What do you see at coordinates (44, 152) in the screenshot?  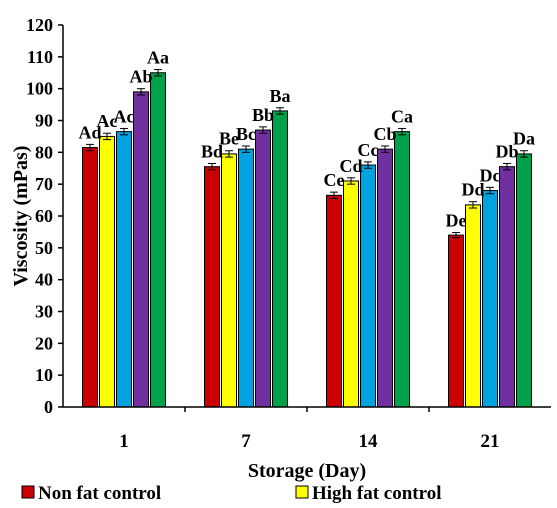 I see `y-tick-label: 80` at bounding box center [44, 152].